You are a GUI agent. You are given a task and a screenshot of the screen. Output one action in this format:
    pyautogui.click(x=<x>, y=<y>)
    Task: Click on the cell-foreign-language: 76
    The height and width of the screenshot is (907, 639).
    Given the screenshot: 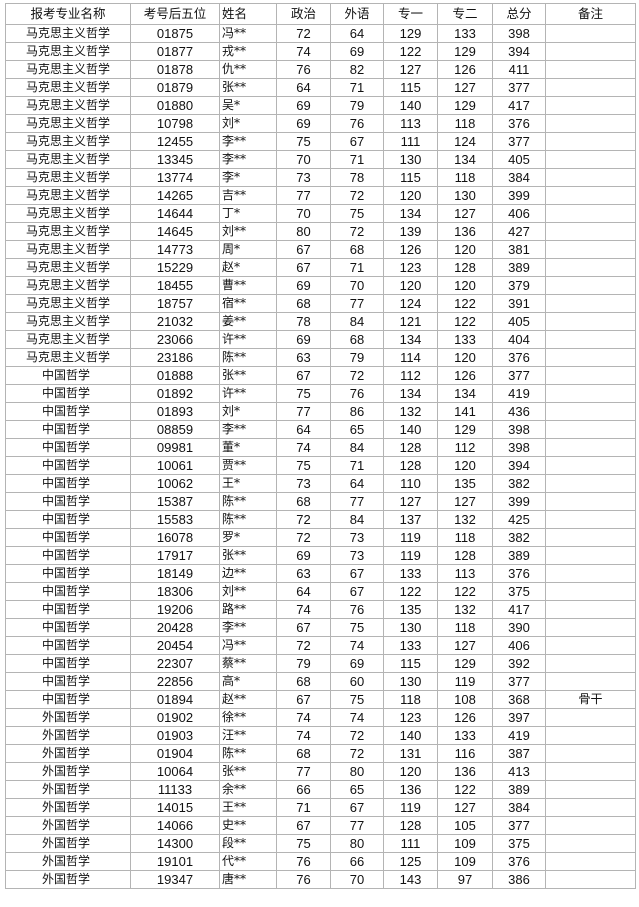 What is the action you would take?
    pyautogui.click(x=357, y=123)
    